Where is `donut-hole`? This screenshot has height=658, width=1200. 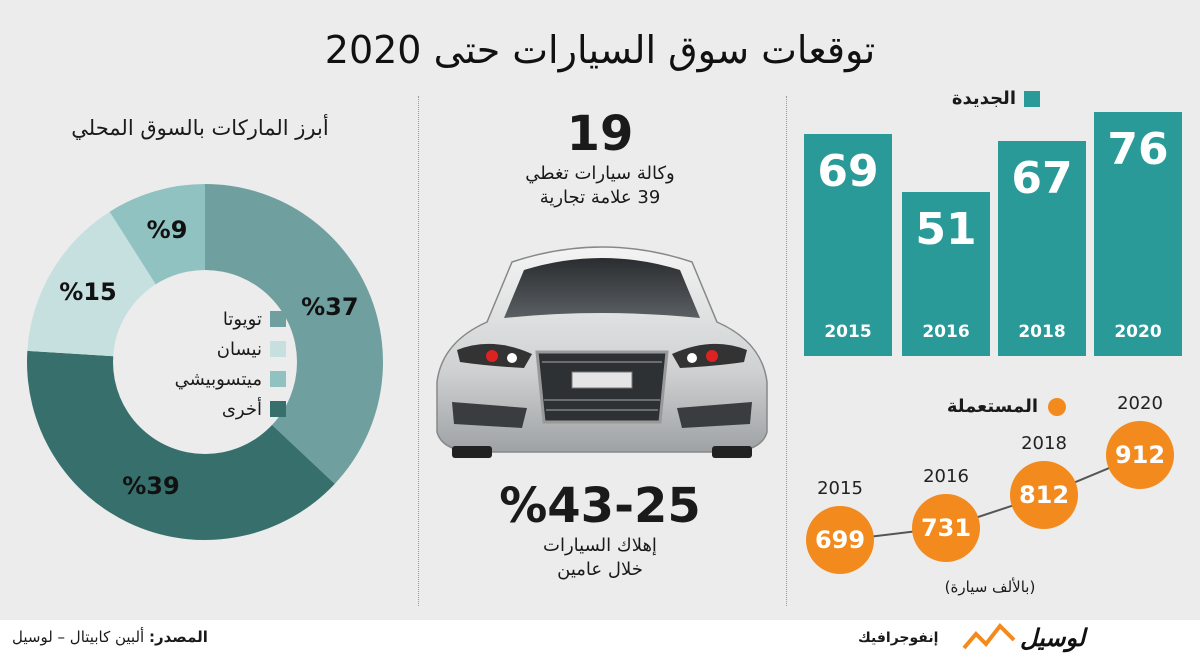
donut-hole is located at coordinates (205, 362).